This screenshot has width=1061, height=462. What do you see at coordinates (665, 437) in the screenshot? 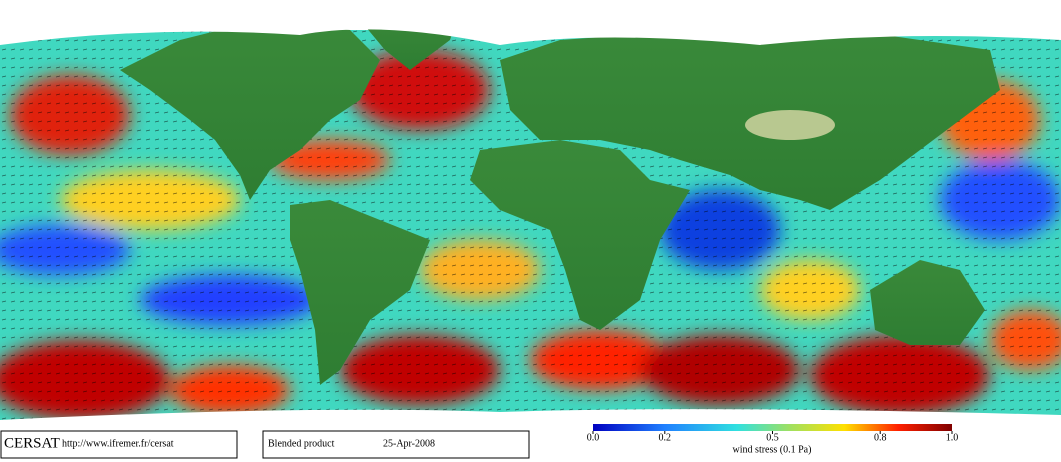
I see `colorbar-tick-label: 0.2` at bounding box center [665, 437].